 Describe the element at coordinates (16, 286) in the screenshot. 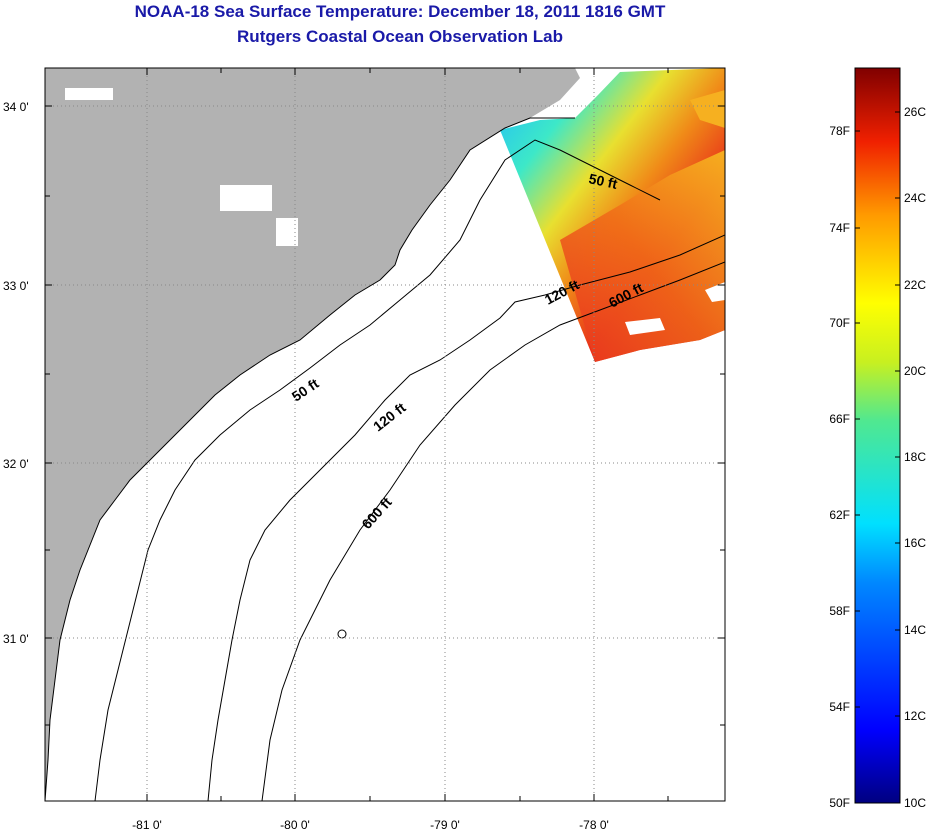

I see `lat-label: 33 0'` at that location.